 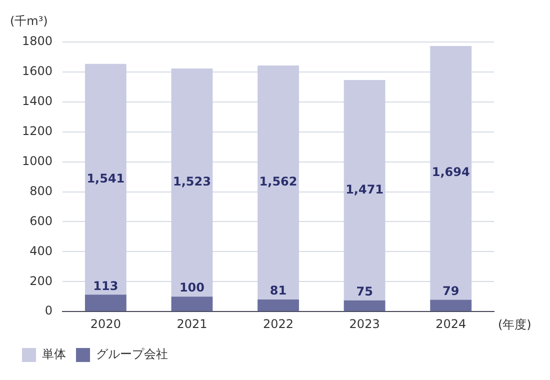 I want to click on data-label: 1,562, so click(x=278, y=181).